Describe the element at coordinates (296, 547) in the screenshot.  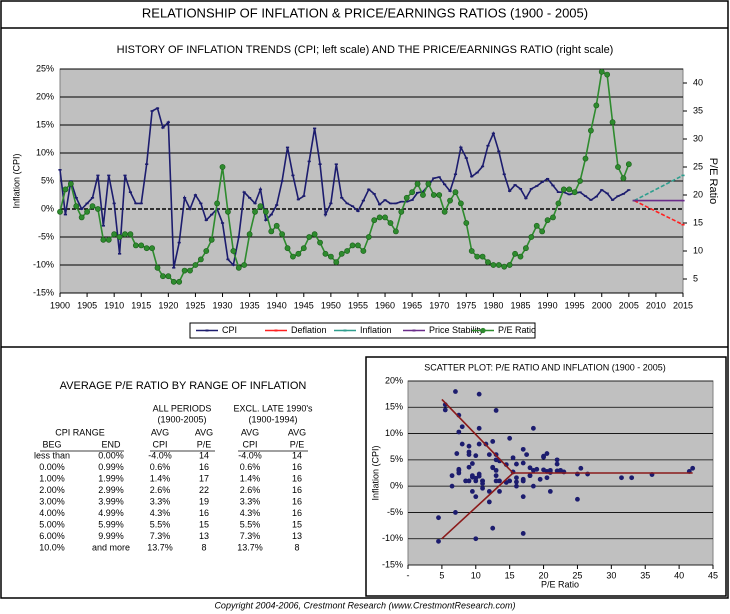
I see `table-cell: 8` at that location.